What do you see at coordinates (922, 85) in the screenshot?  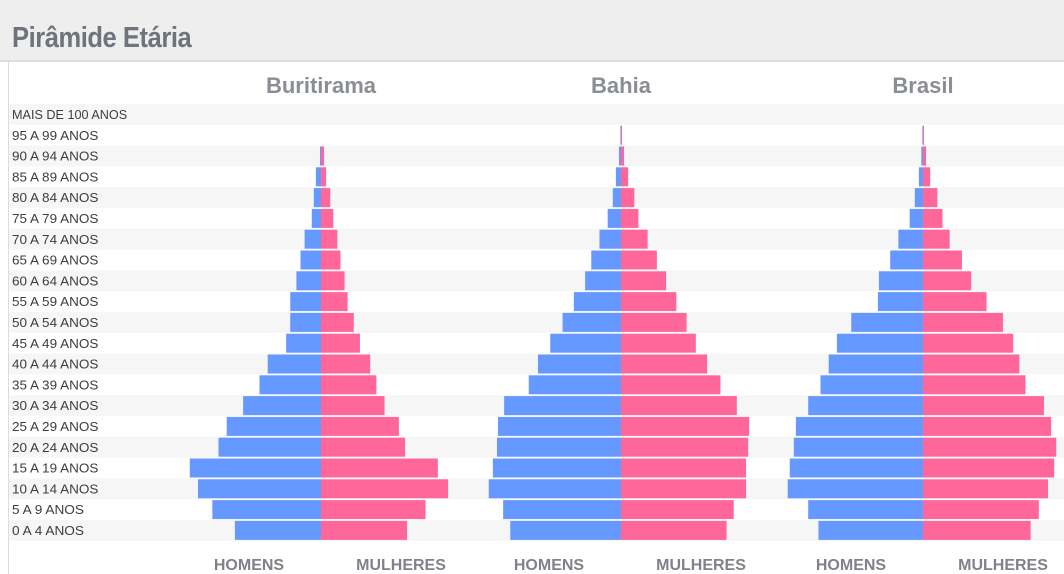 I see `region-title-brasil: Brasil` at bounding box center [922, 85].